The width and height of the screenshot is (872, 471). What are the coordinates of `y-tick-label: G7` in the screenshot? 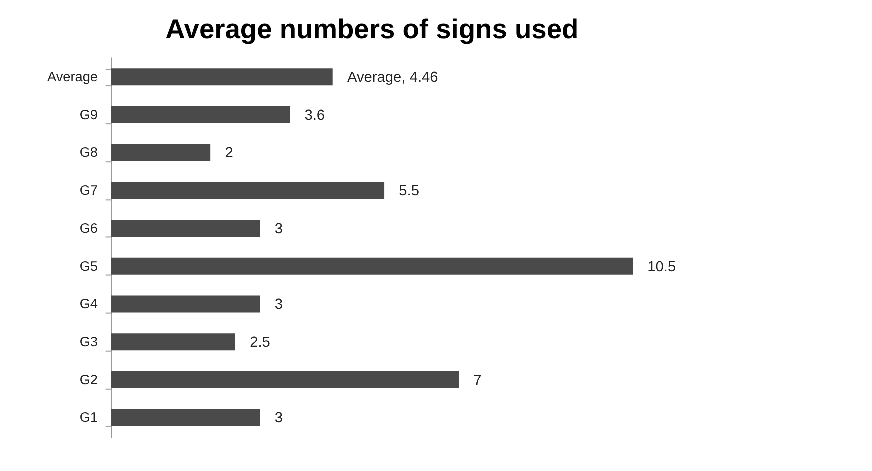 It's located at (89, 190).